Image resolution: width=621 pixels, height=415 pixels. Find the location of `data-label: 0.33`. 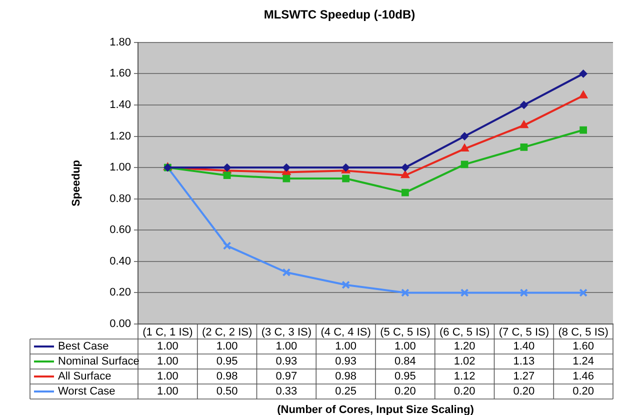

data-label: 0.33 is located at coordinates (287, 392).